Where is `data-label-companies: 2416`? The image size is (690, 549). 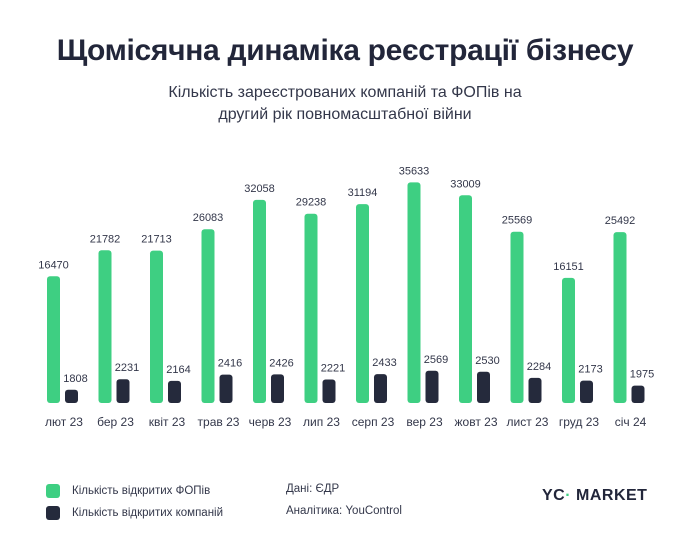 data-label-companies: 2416 is located at coordinates (230, 364).